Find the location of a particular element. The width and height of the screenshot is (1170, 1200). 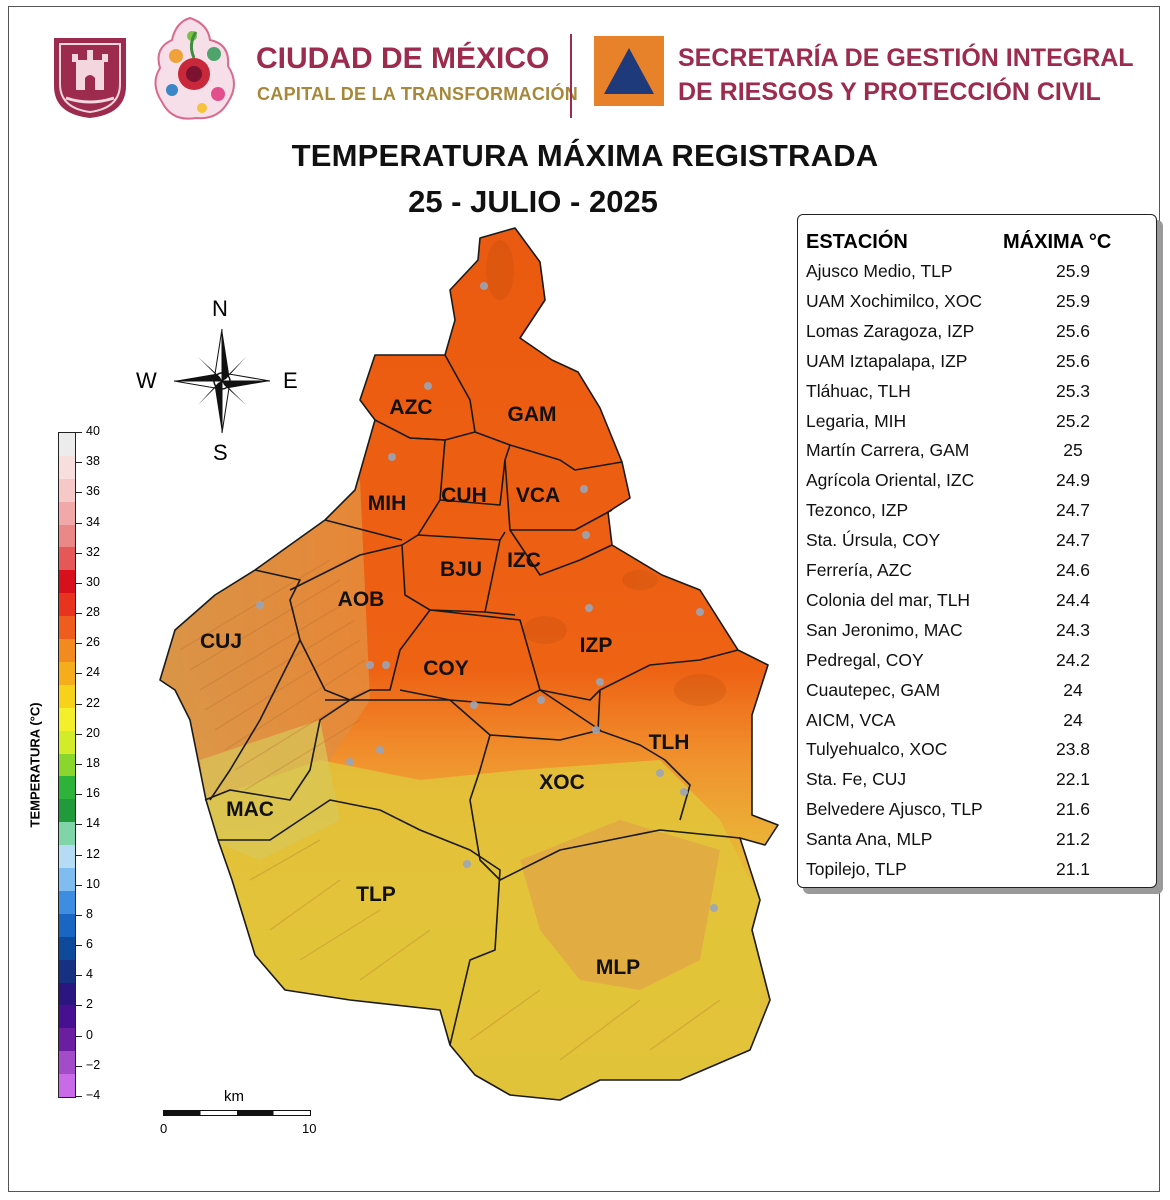

station-max-temp: 24.9 is located at coordinates (1073, 480).